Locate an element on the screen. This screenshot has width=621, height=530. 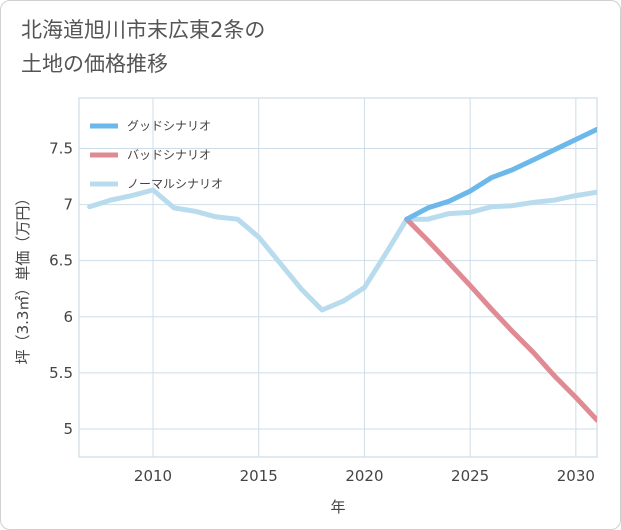
legend-label: ノーマルシナリオ is located at coordinates (175, 184).